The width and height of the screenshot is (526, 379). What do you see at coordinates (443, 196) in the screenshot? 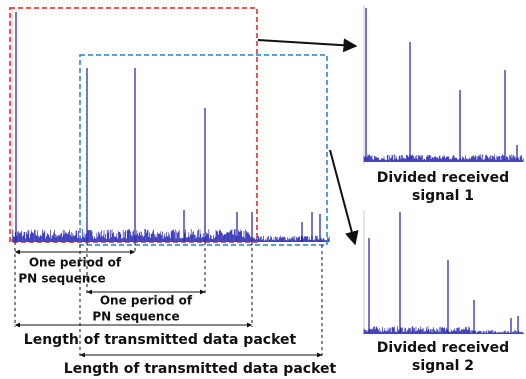
I see `label: signal 1` at bounding box center [443, 196].